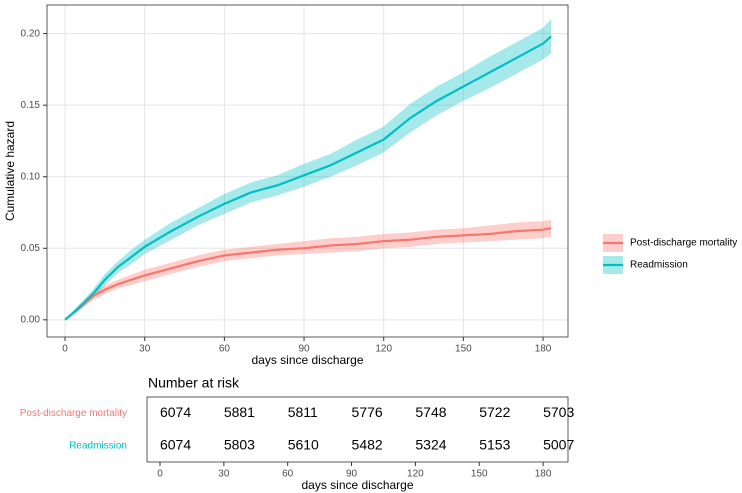 This screenshot has height=493, width=742. I want to click on risk-count: 5324, so click(430, 444).